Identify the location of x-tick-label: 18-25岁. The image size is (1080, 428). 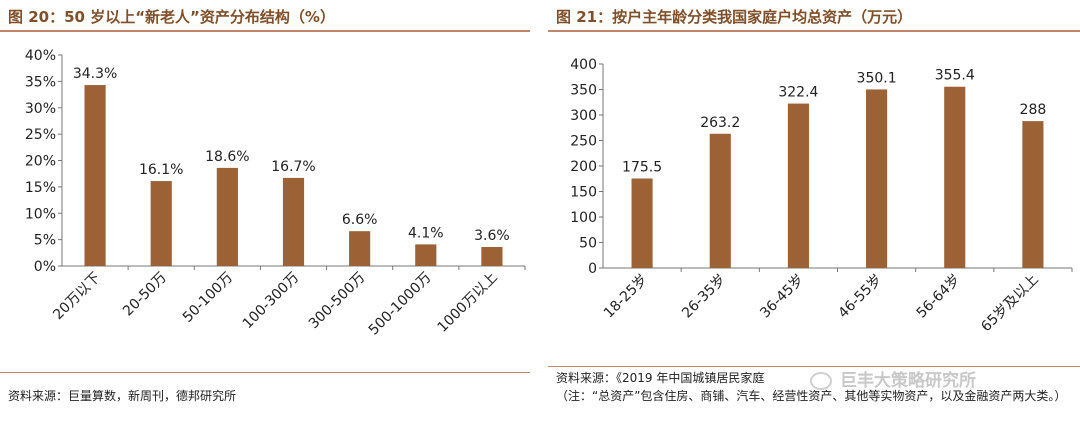
(626, 297).